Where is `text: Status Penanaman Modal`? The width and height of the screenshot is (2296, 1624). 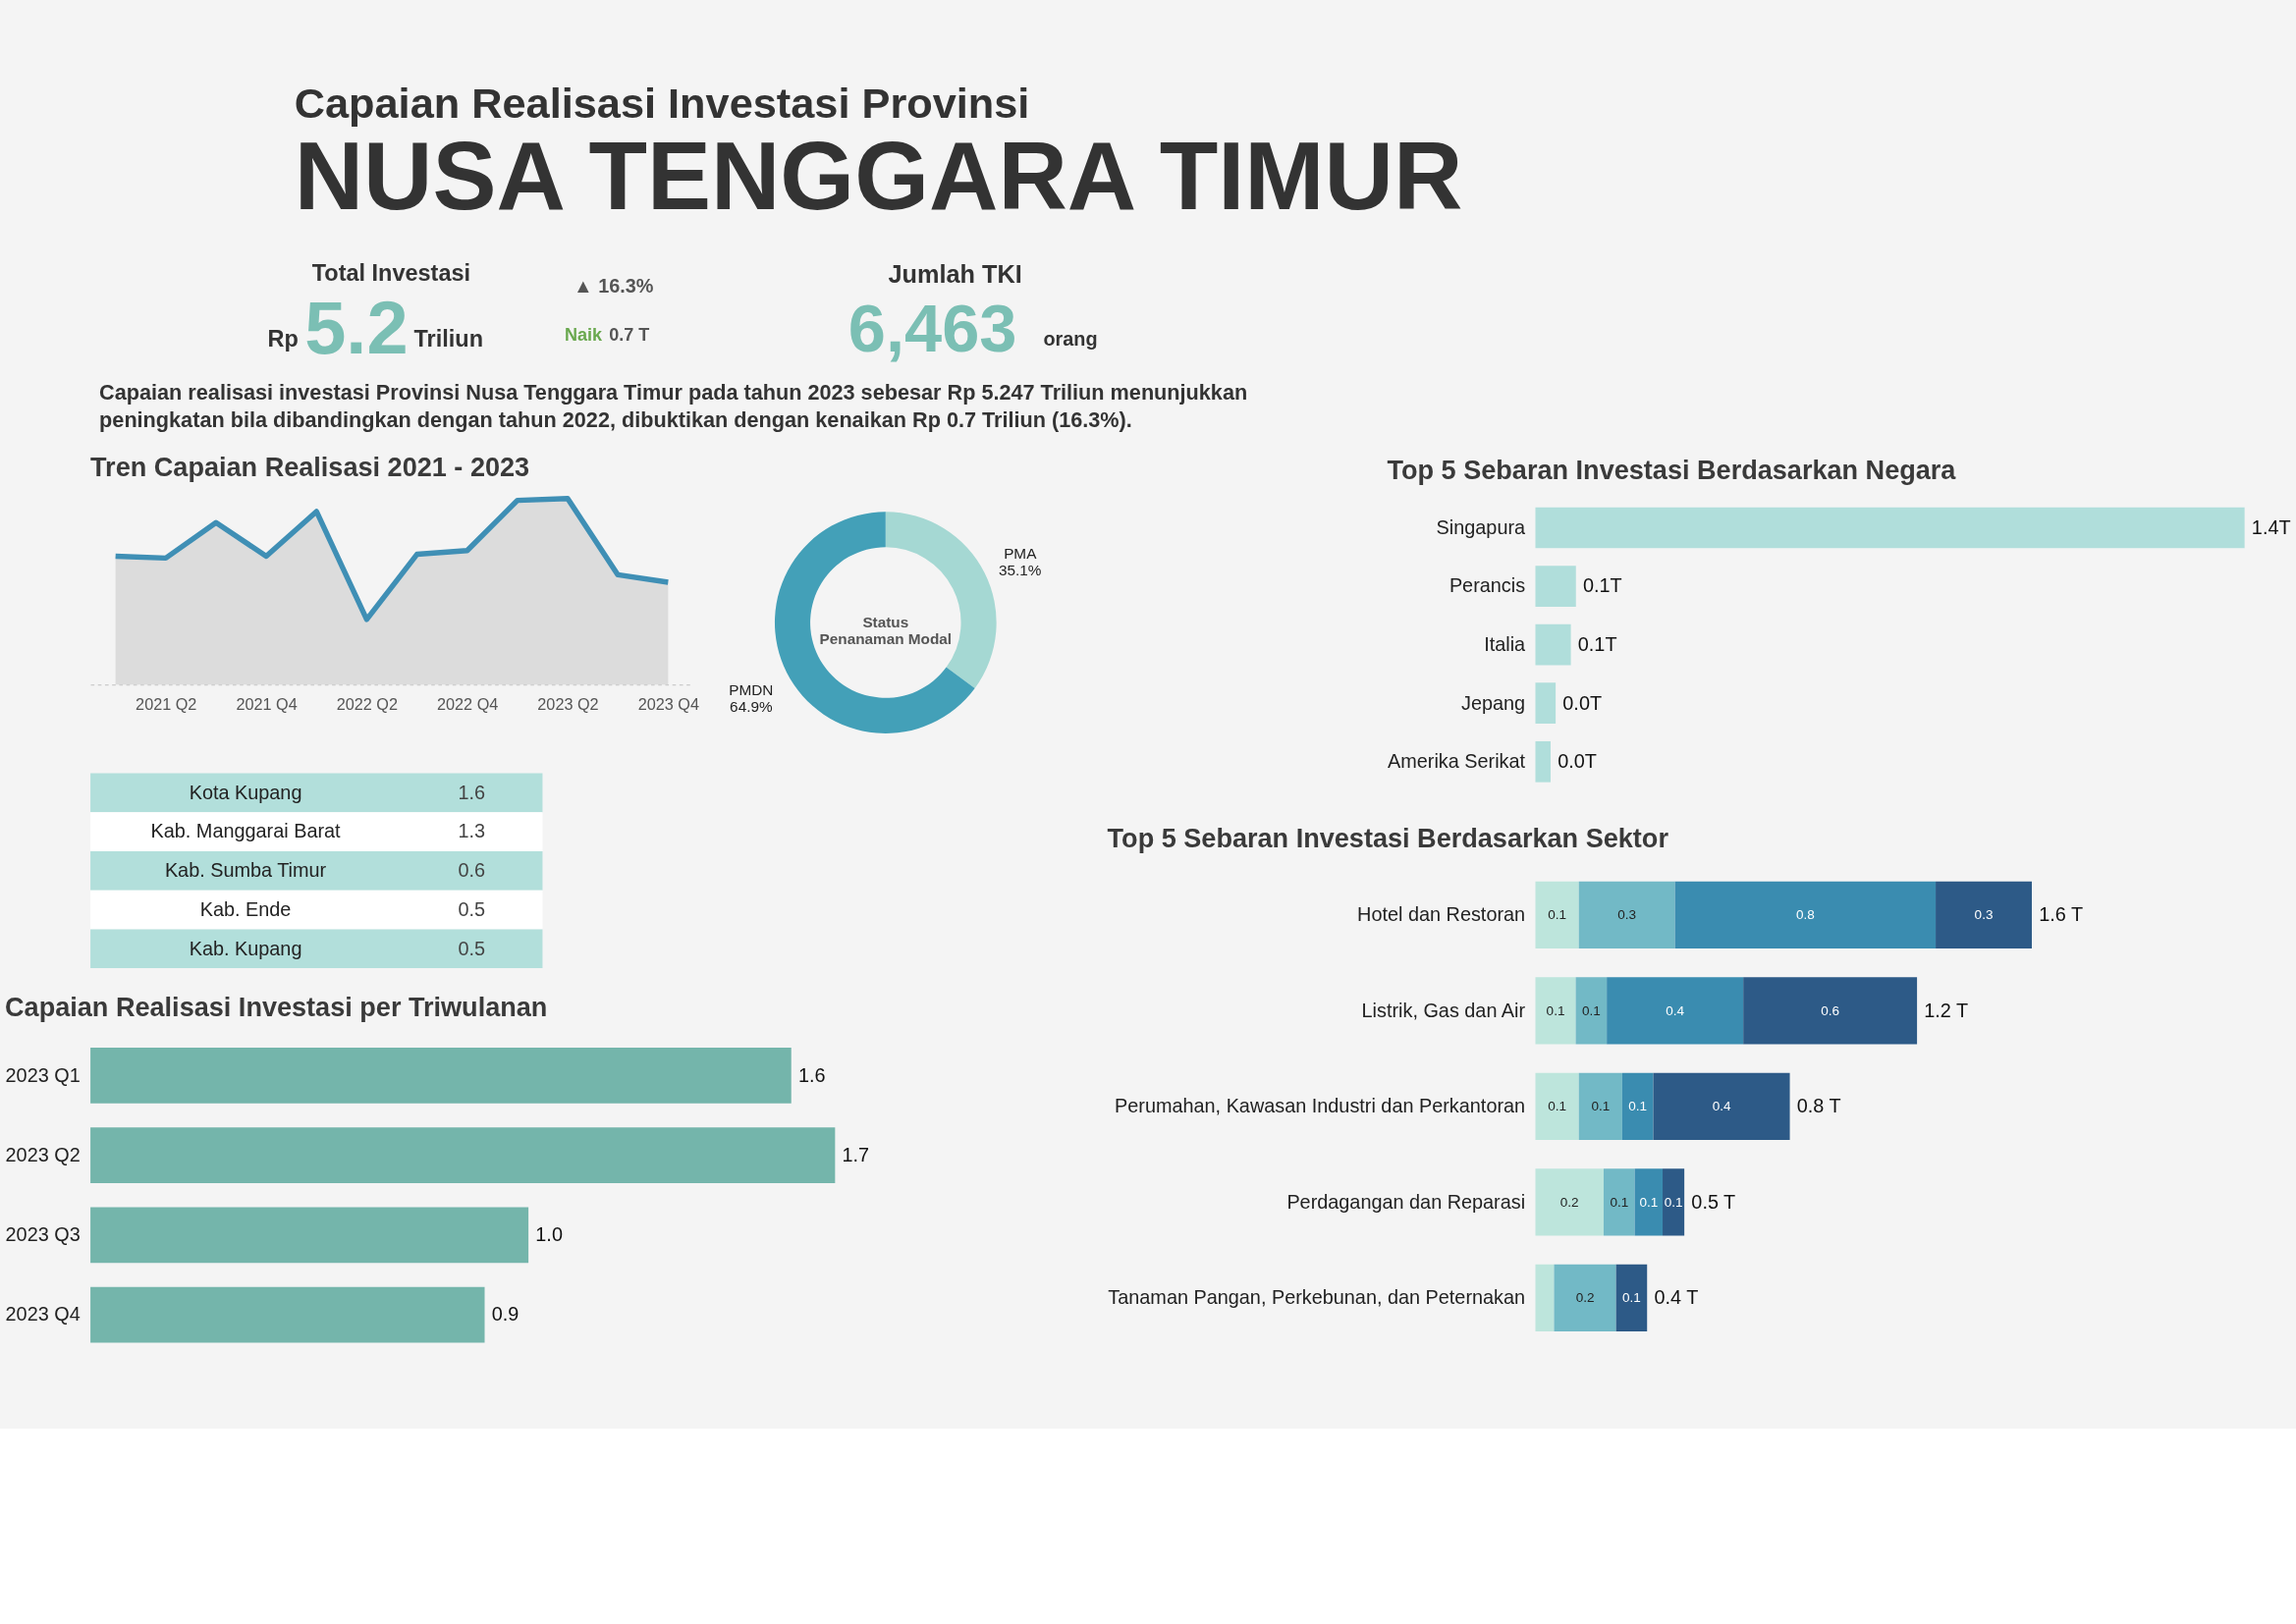
text: Status Penanaman Modal is located at coordinates (886, 630).